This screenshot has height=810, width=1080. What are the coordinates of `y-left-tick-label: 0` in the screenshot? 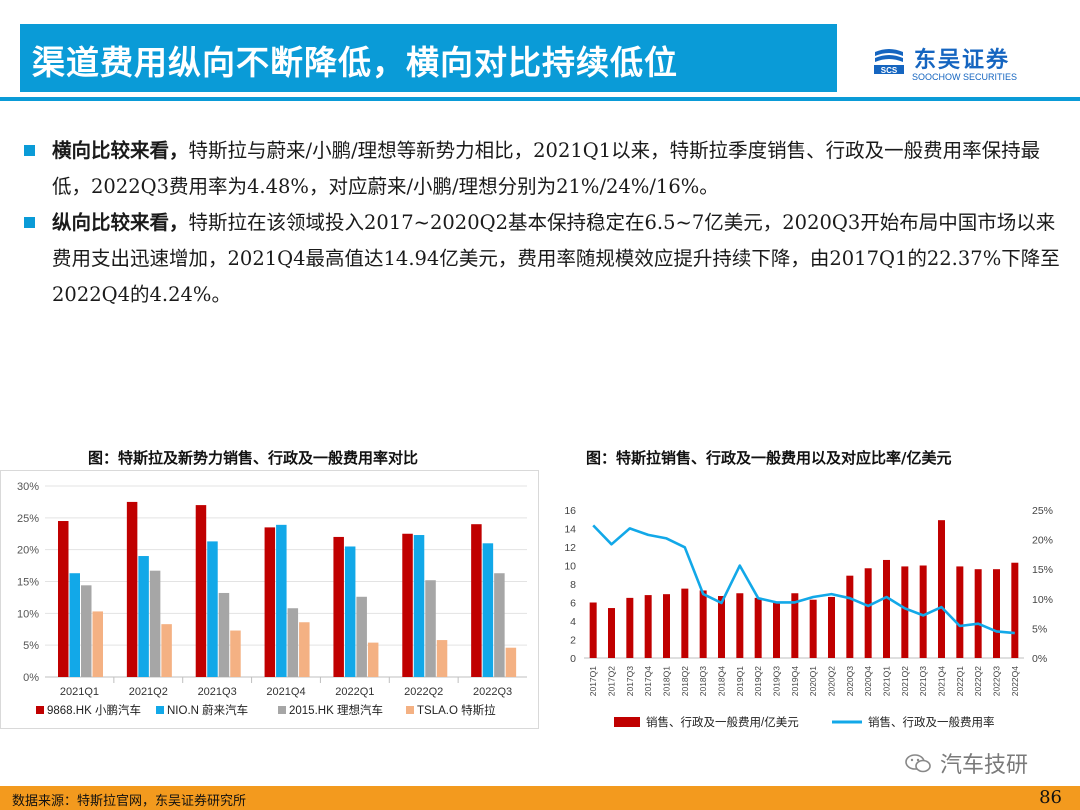 It's located at (573, 659).